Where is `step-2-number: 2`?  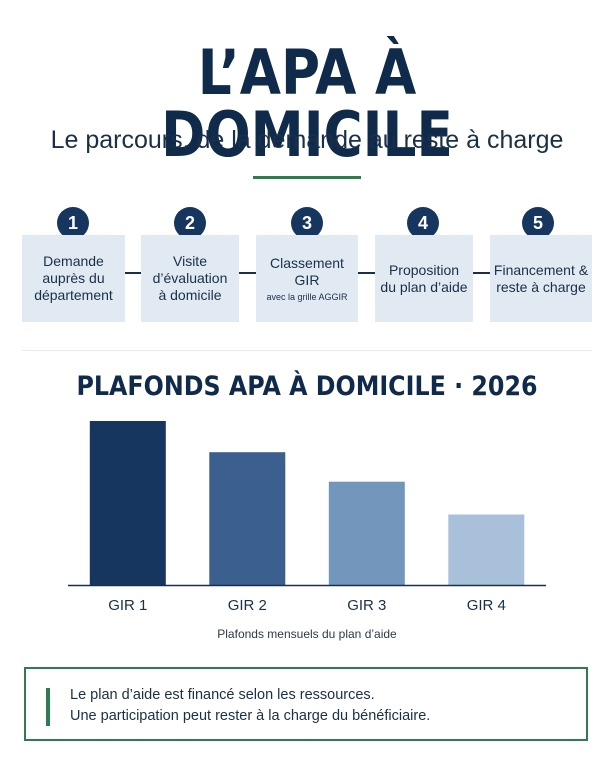 step-2-number: 2 is located at coordinates (190, 223).